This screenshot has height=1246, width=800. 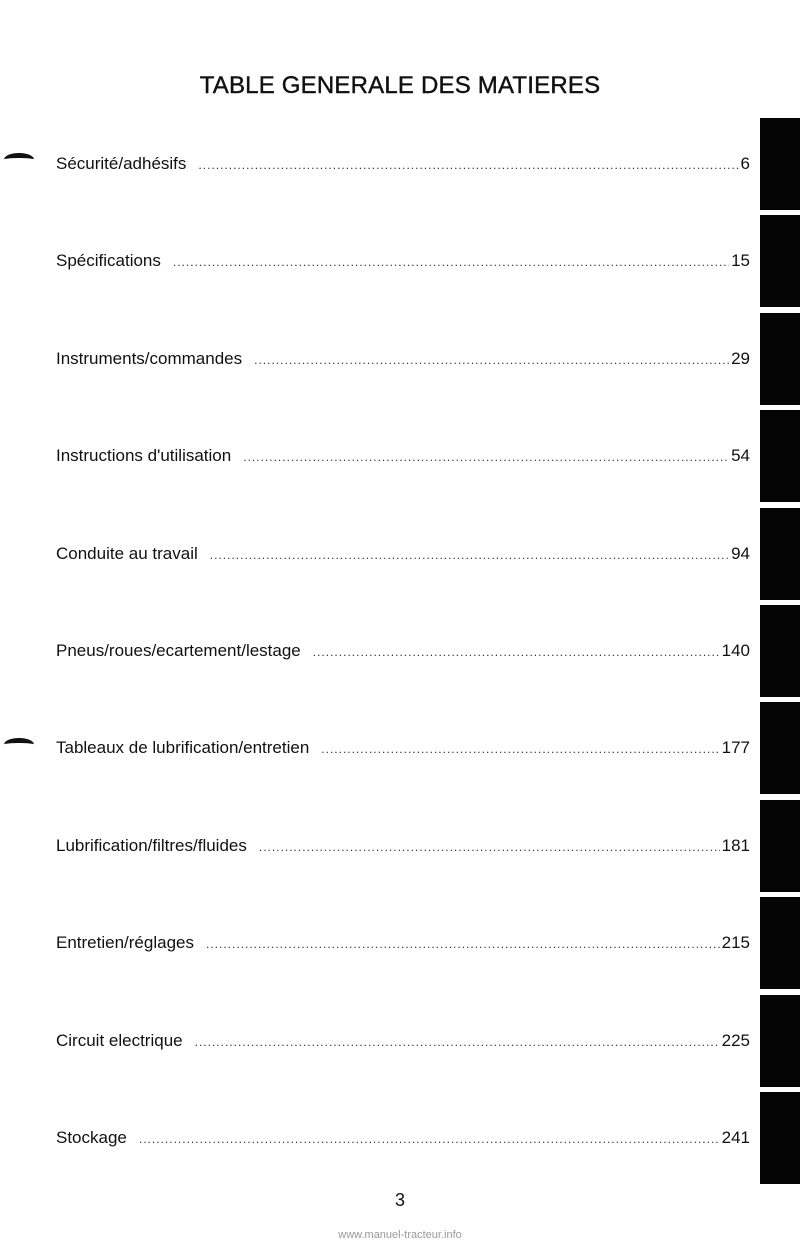 I want to click on toc-entry-page: 15, so click(x=740, y=261).